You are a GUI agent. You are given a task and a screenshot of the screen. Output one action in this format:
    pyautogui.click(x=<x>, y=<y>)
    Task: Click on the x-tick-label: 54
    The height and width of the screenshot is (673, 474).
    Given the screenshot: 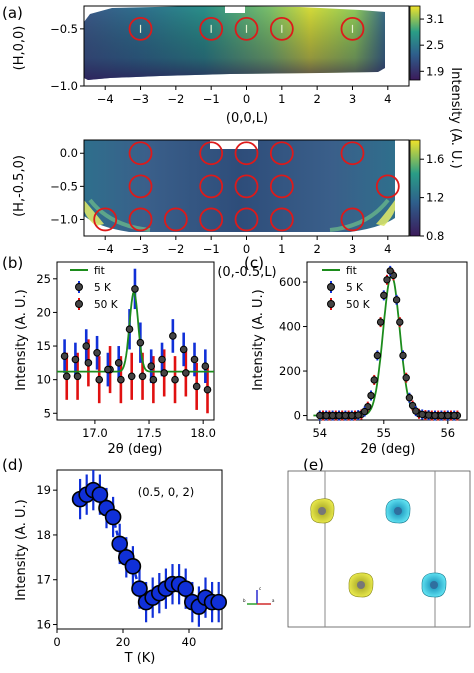 What is the action you would take?
    pyautogui.click(x=319, y=433)
    